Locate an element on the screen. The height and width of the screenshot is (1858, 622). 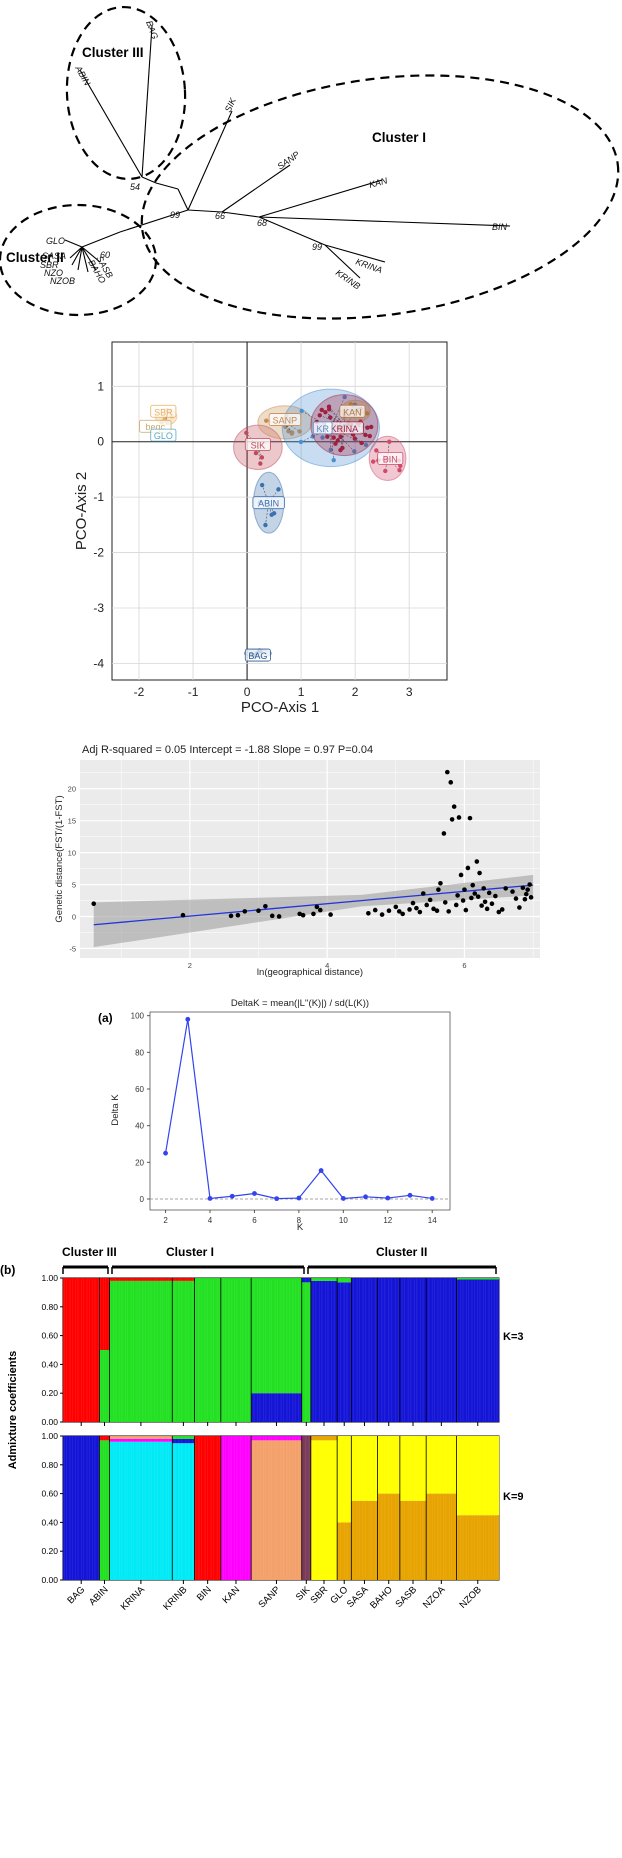
structure-pop-label: NZOA is located at coordinates (434, 1597).